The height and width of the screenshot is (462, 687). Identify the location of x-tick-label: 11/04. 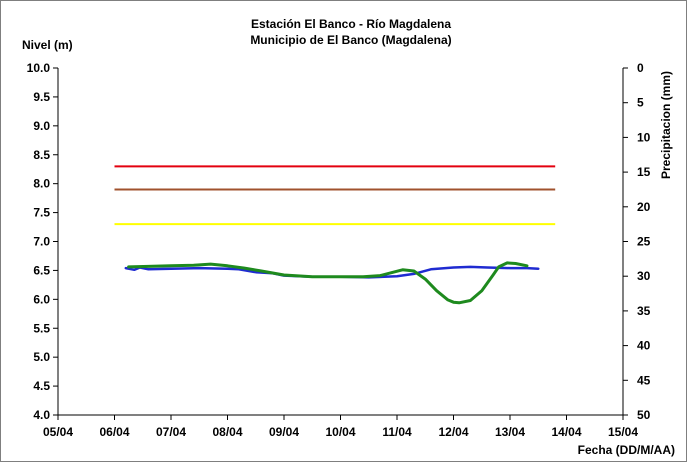
(397, 432).